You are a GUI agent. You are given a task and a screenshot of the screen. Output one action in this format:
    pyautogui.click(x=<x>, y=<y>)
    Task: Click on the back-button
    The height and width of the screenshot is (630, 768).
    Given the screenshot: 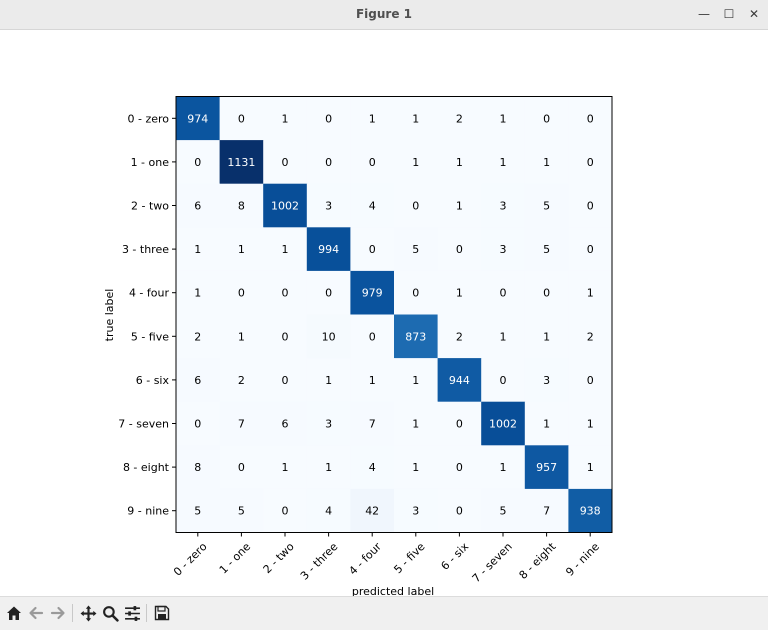 What is the action you would take?
    pyautogui.click(x=36, y=613)
    